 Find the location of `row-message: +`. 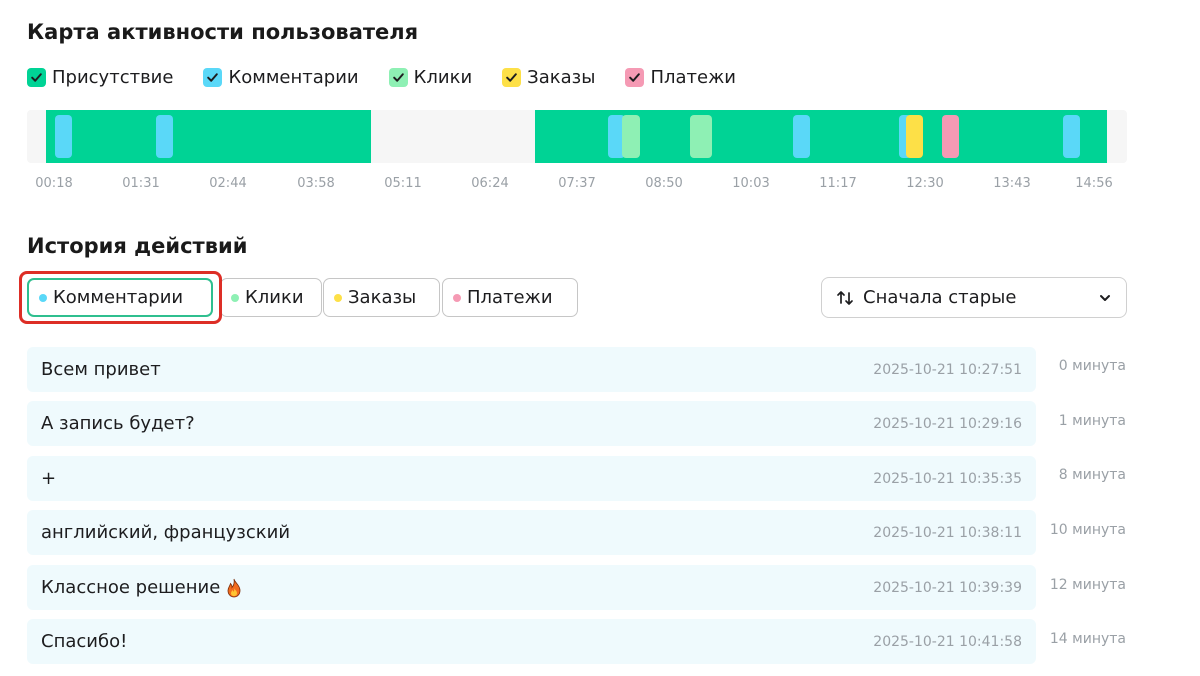

row-message: + is located at coordinates (49, 478).